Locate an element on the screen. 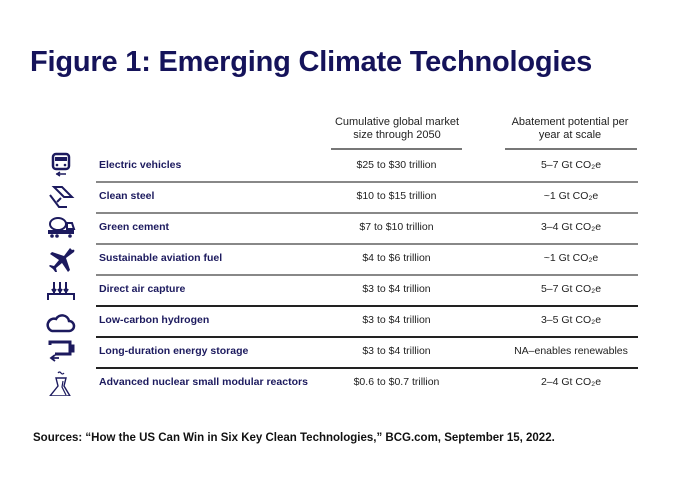 The height and width of the screenshot is (500, 700). abatement-potential: 3–5 Gt CO₂e is located at coordinates (571, 320).